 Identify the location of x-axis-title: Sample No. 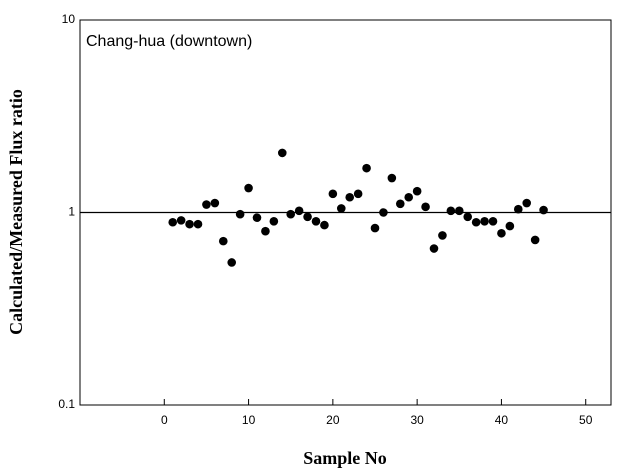
(345, 458).